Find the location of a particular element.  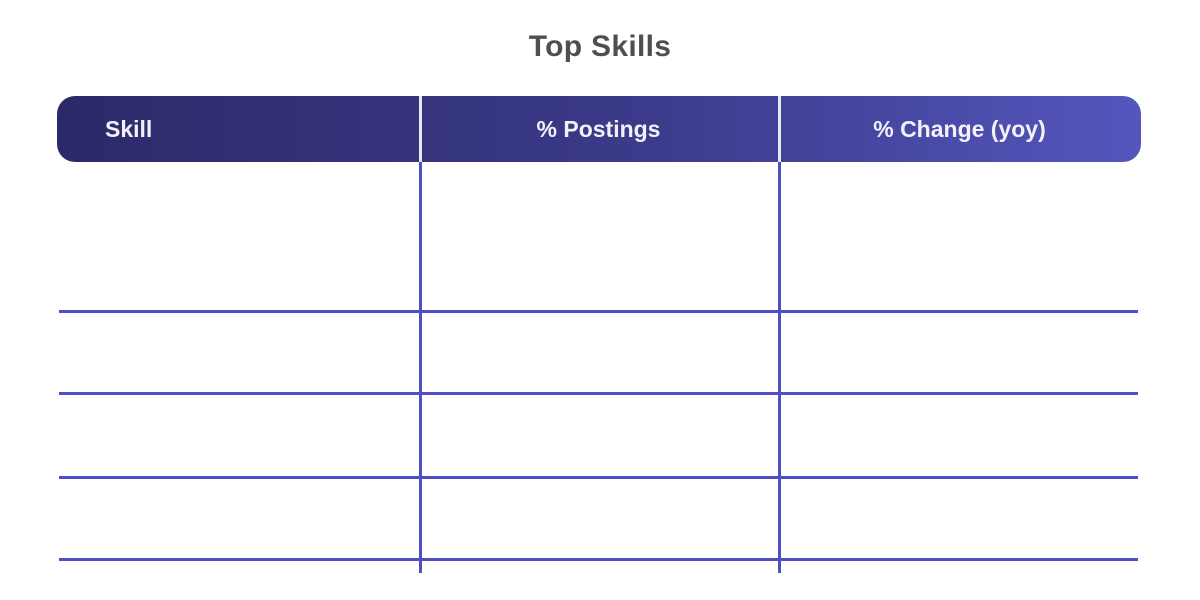

column-header-postings: % Postings is located at coordinates (598, 128).